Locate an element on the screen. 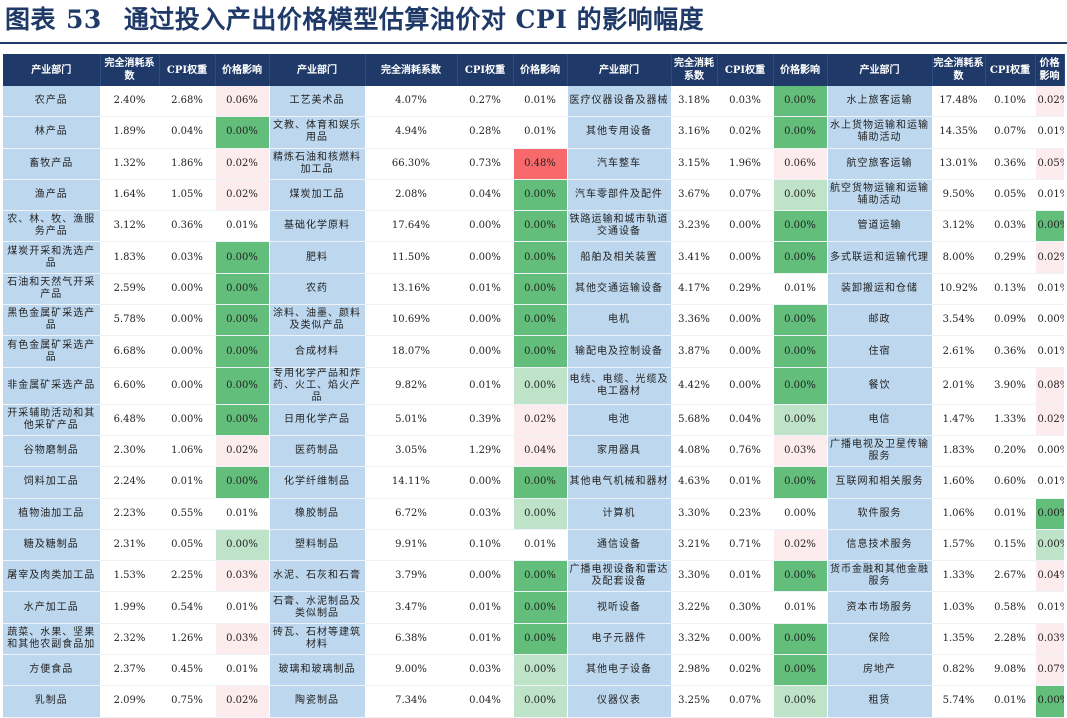 This screenshot has width=1067, height=718. title-rule is located at coordinates (533, 43).